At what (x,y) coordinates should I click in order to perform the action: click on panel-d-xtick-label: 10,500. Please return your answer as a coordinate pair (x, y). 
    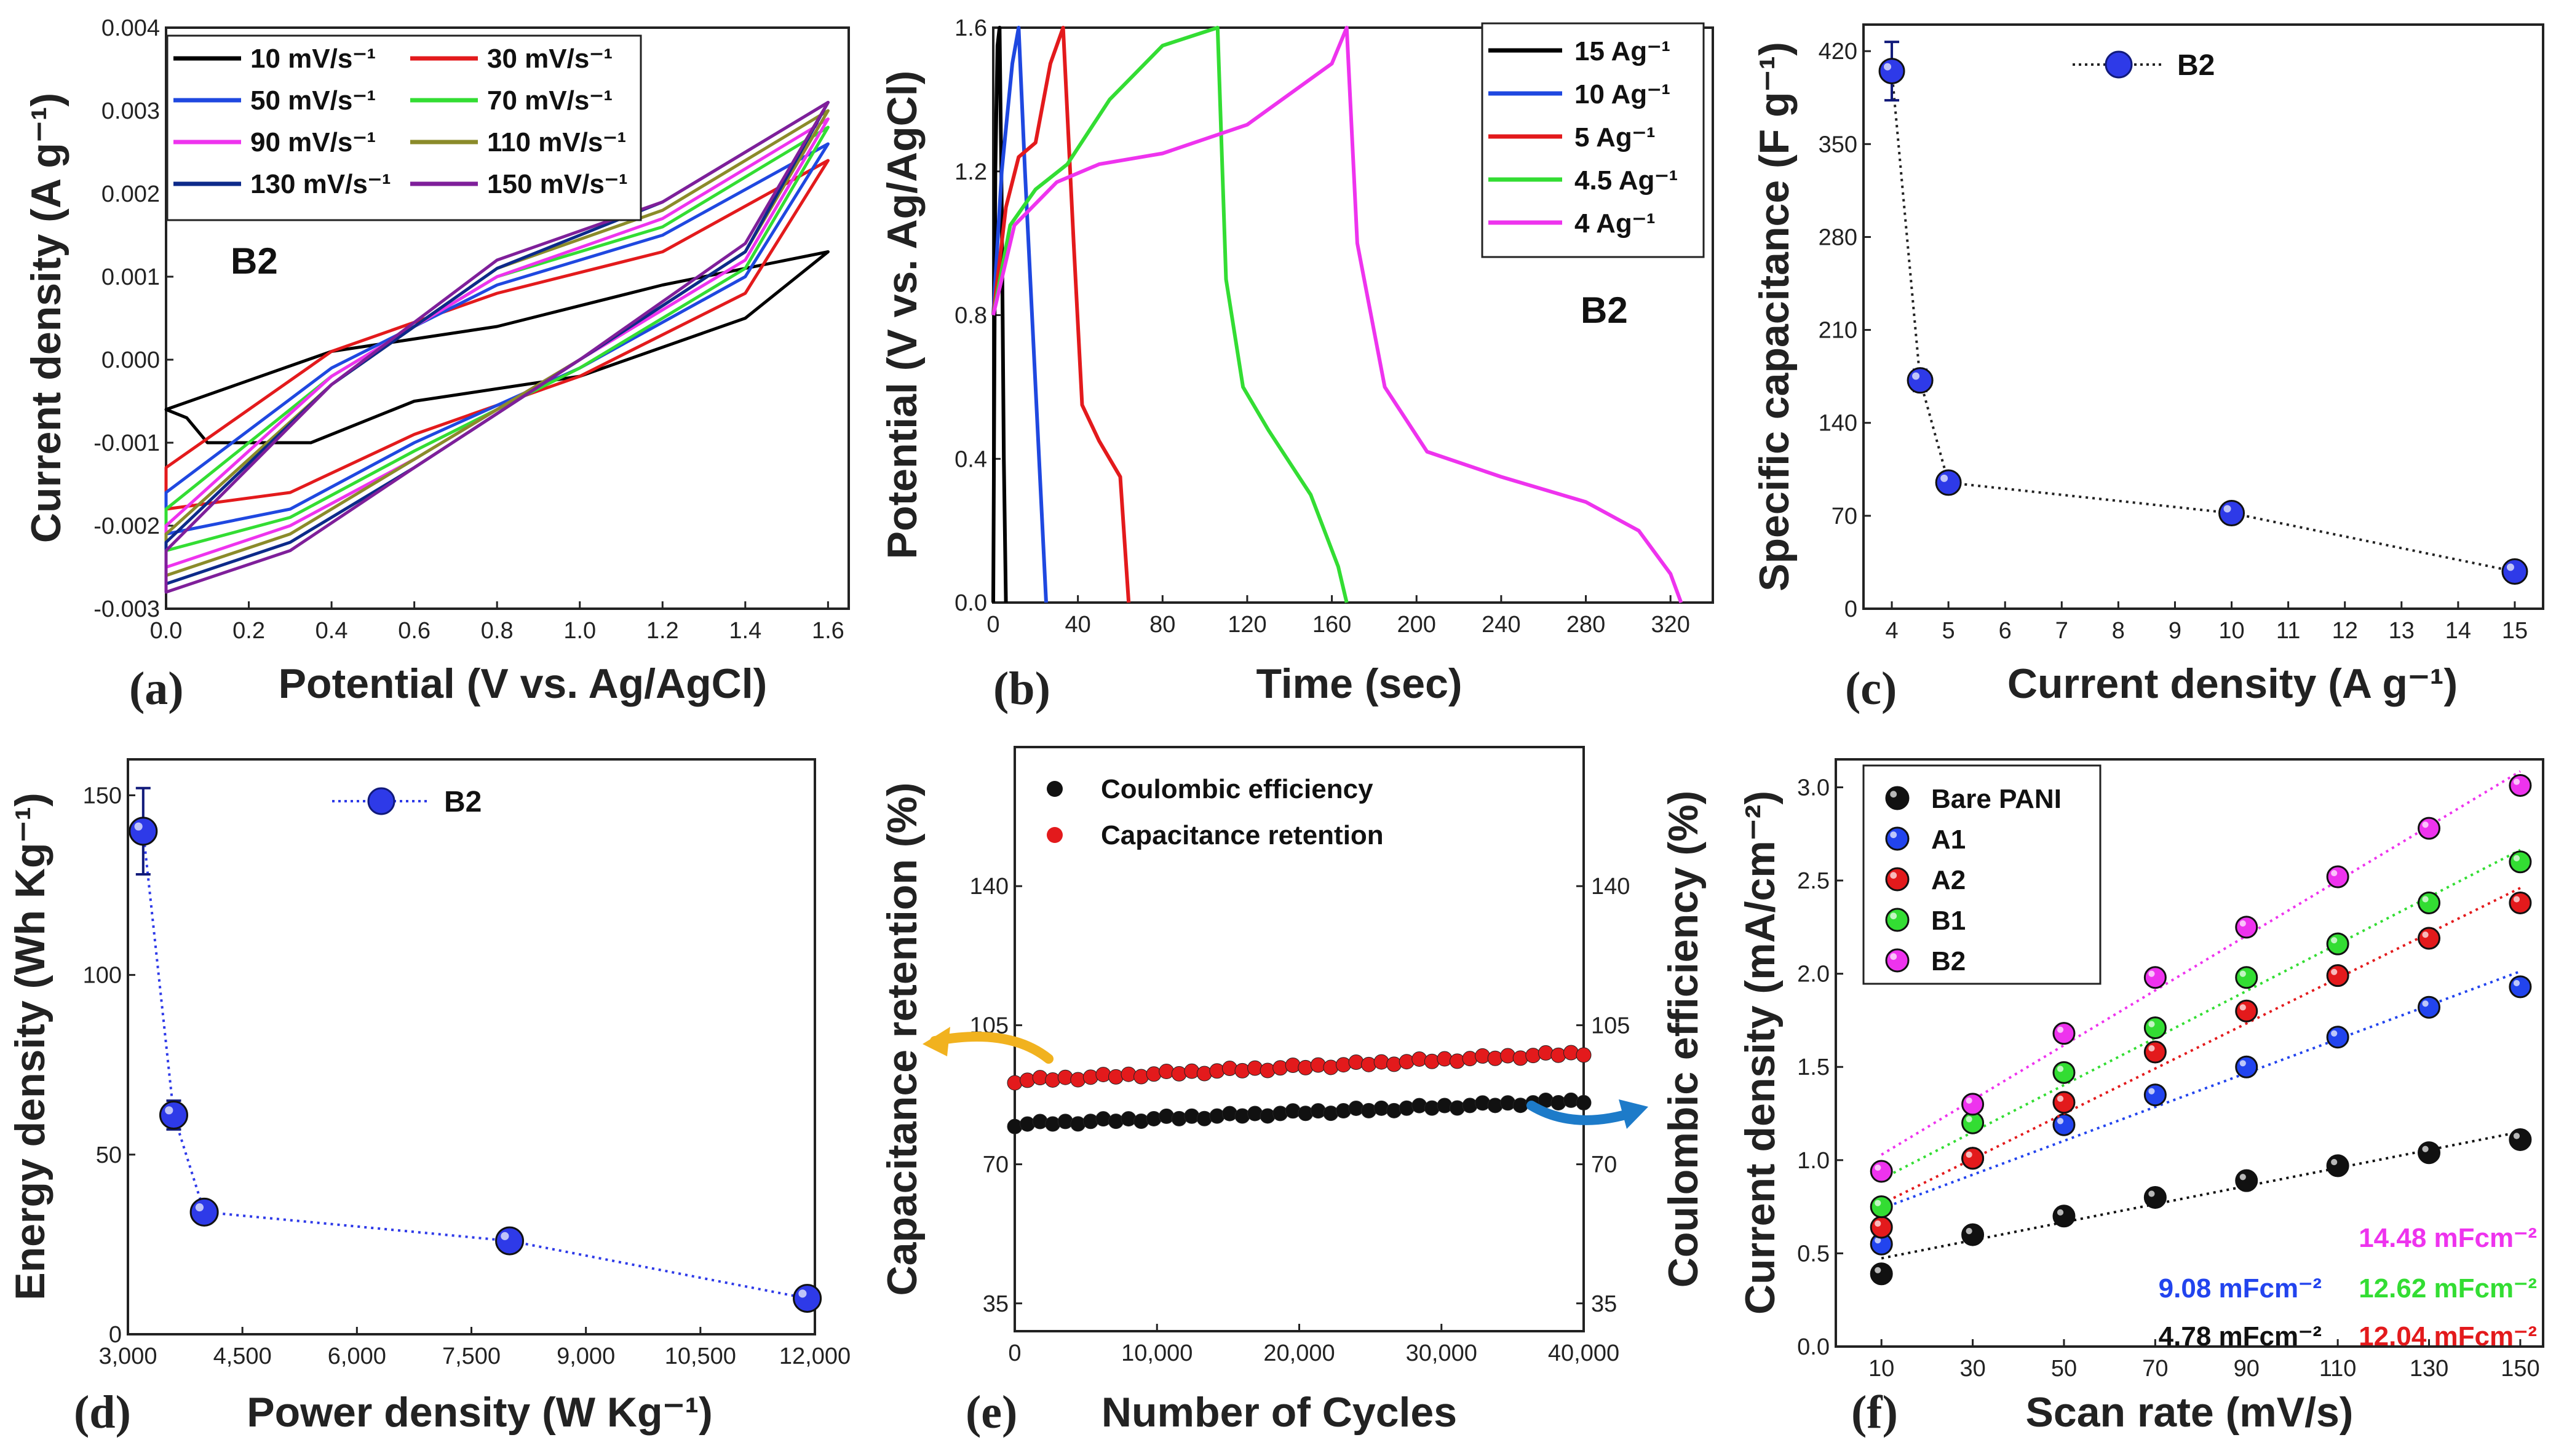
    Looking at the image, I should click on (700, 1356).